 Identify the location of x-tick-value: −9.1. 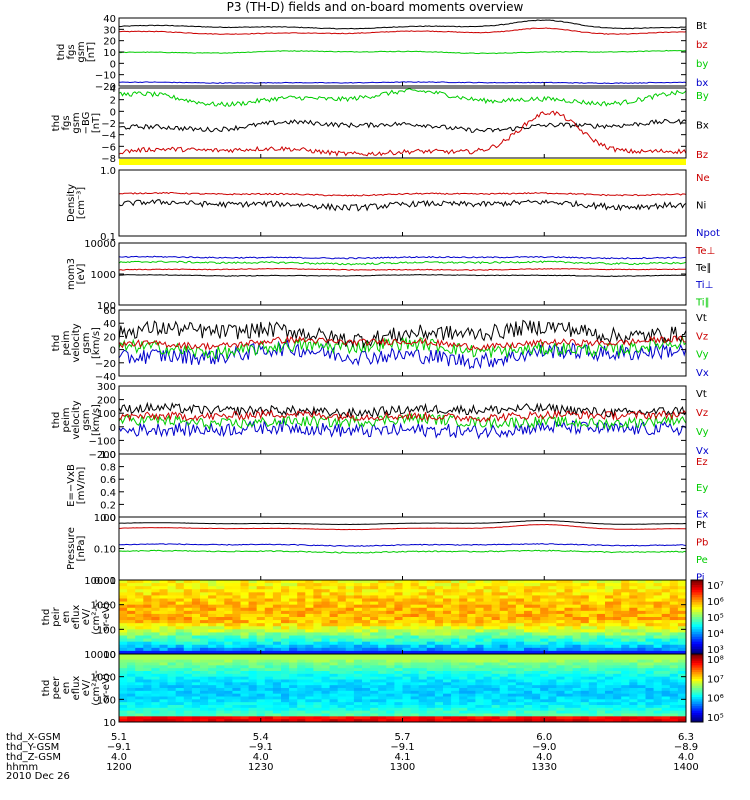
(119, 747).